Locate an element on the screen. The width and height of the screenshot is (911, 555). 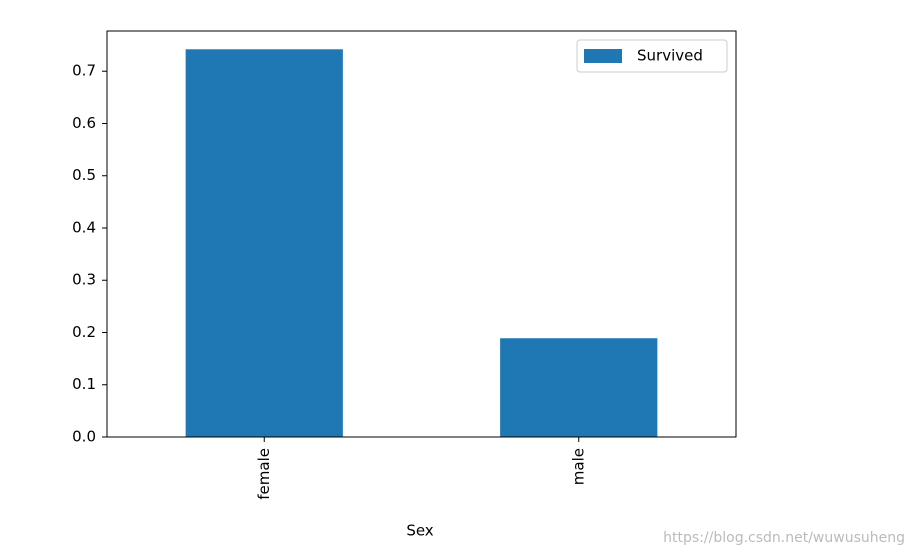
legend-label: Survived is located at coordinates (670, 56).